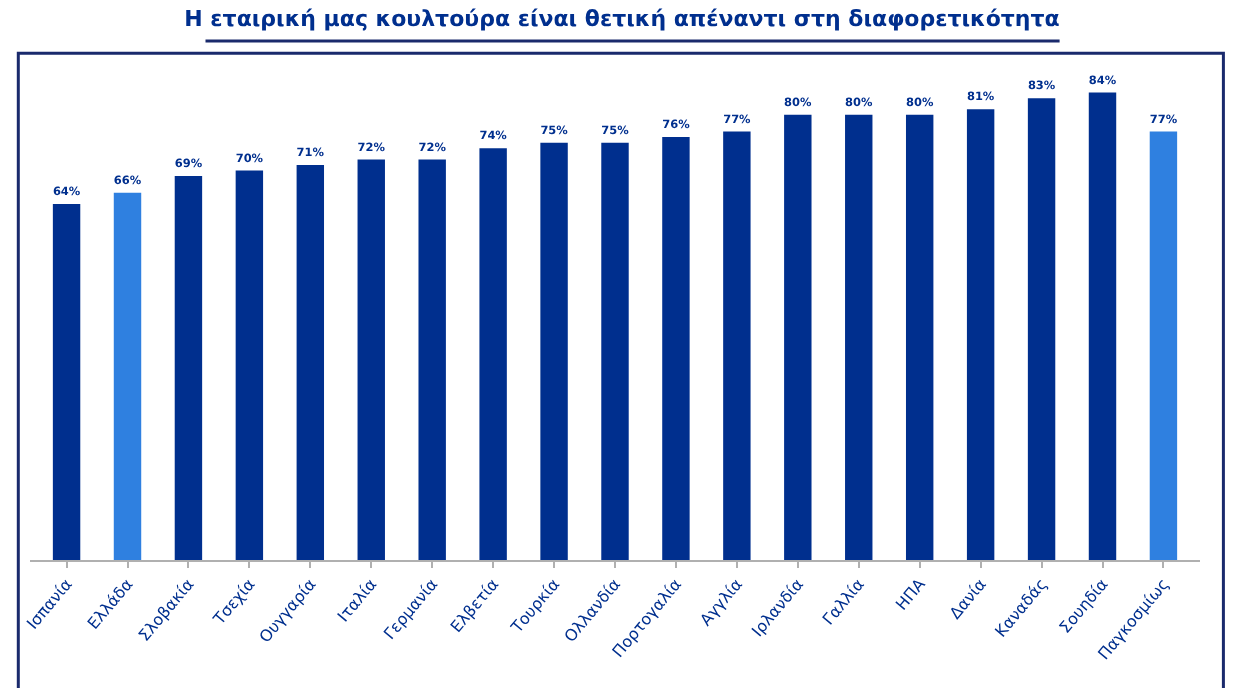 This screenshot has width=1244, height=688. What do you see at coordinates (622, 18) in the screenshot?
I see `chart-title: Η εταιρική μας κουλτούρα είναι θετική απέναντι στη διαφορετικότητα` at bounding box center [622, 18].